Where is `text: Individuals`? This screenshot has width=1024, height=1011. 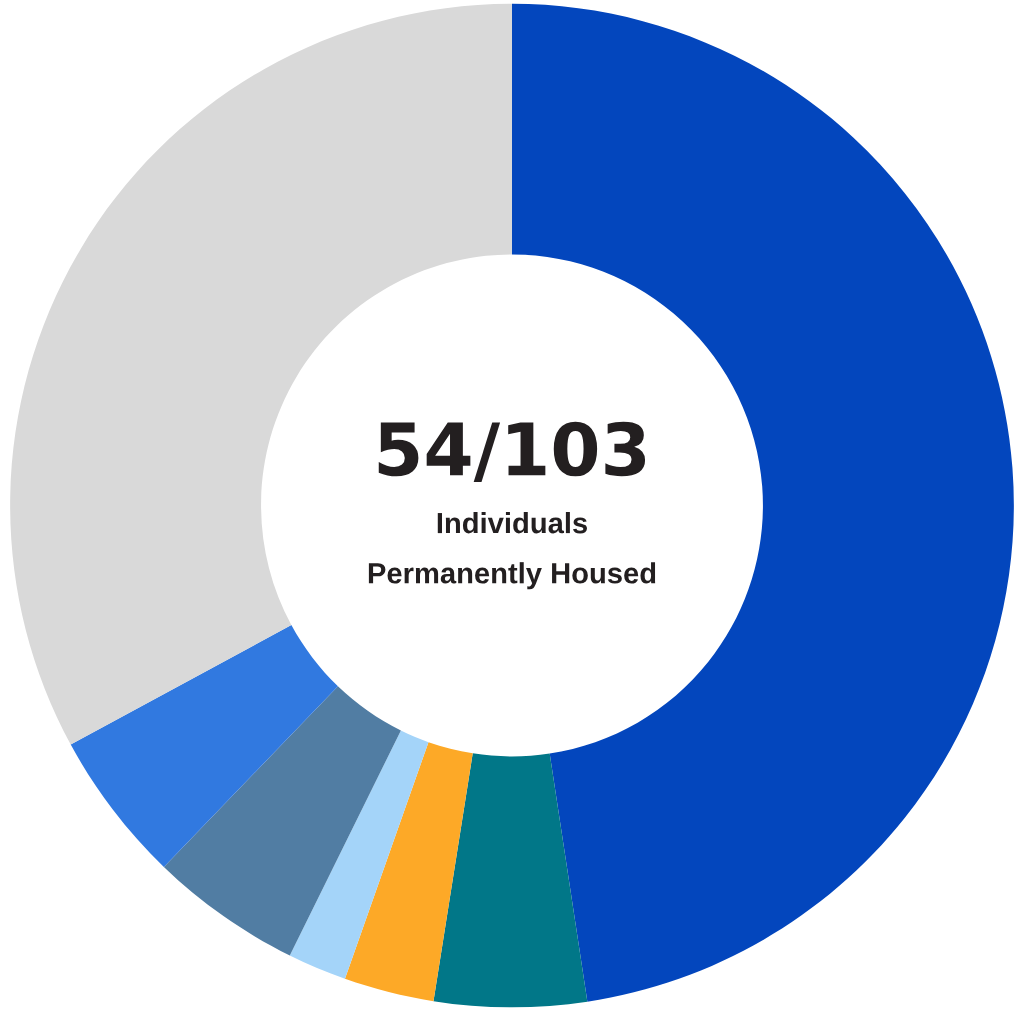
text: Individuals is located at coordinates (512, 522).